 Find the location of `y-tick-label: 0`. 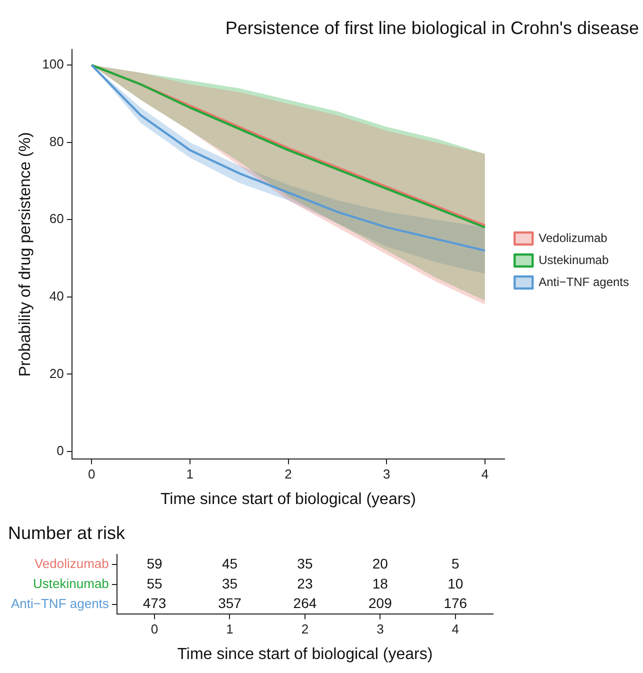

y-tick-label: 0 is located at coordinates (60, 450).